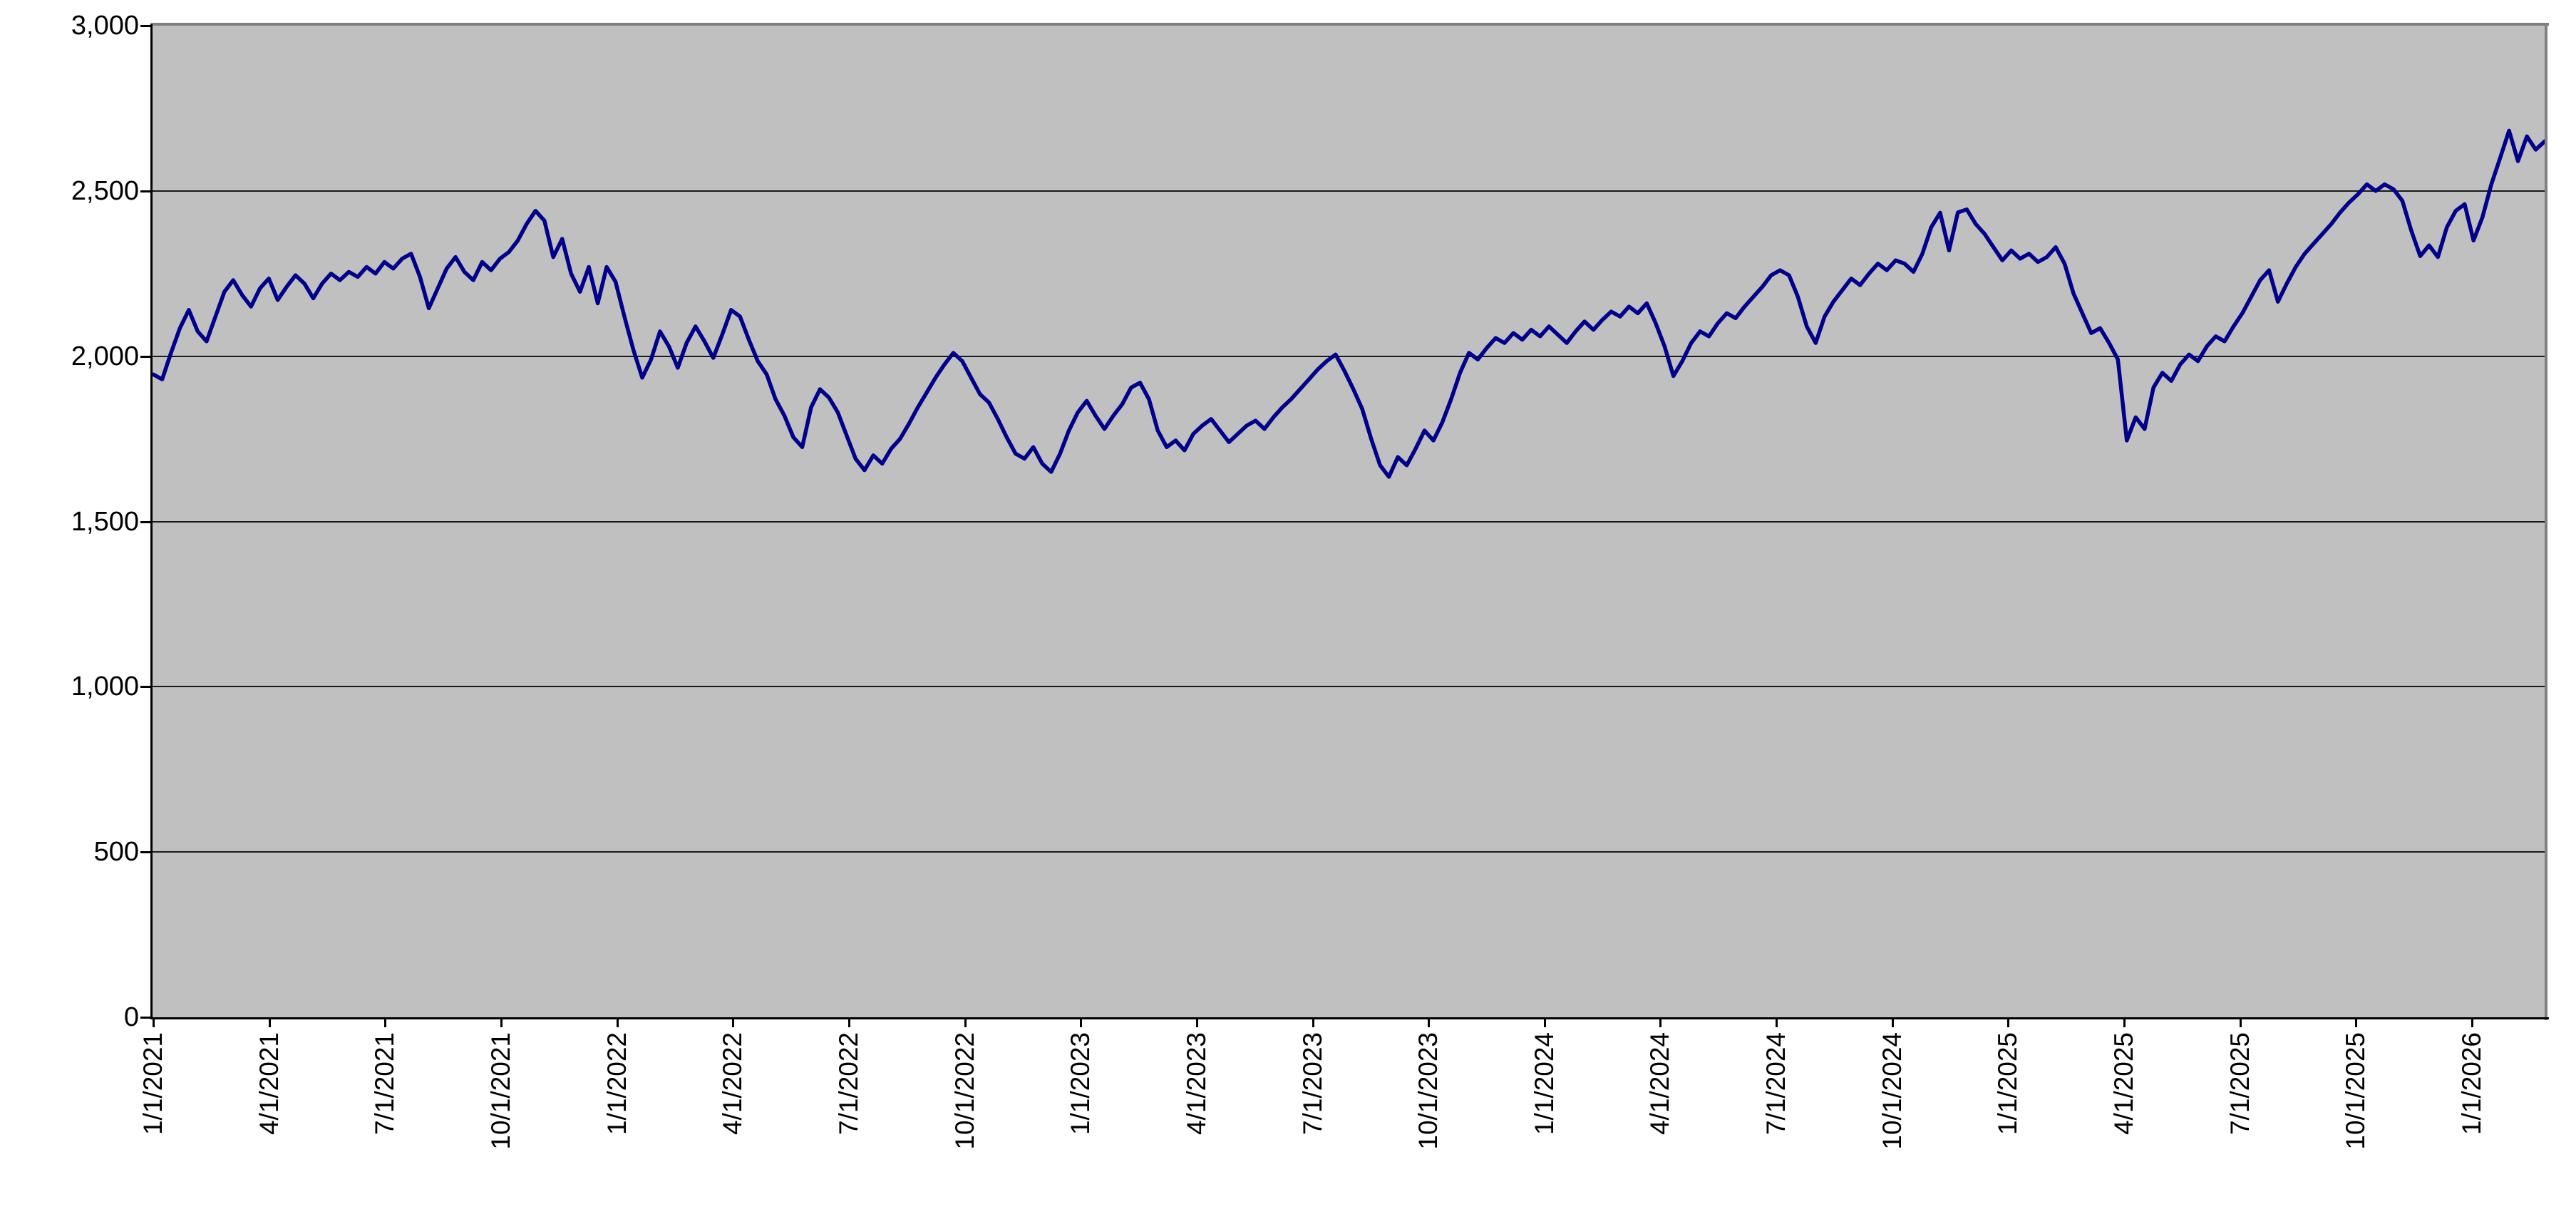 This screenshot has width=2576, height=1224. I want to click on plot-border-right, so click(2546, 521).